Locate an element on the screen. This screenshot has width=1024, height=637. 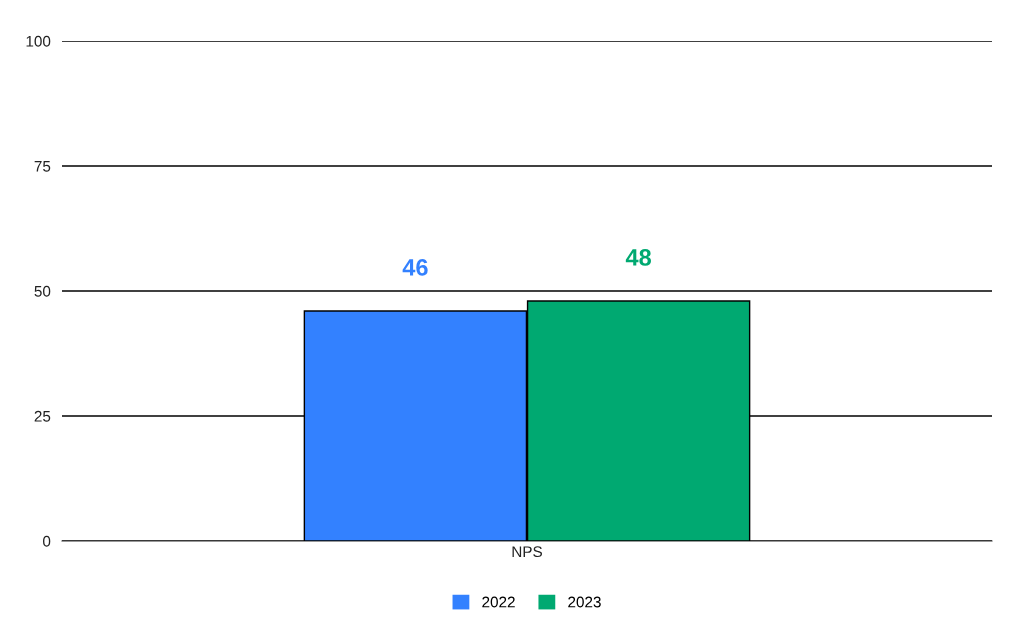
legend-label: 2022 is located at coordinates (498, 602).